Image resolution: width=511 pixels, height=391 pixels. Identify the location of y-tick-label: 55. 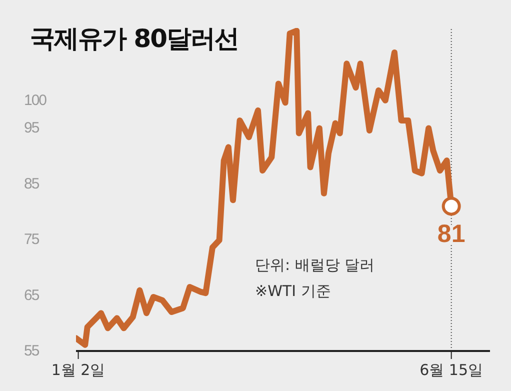
(32, 351).